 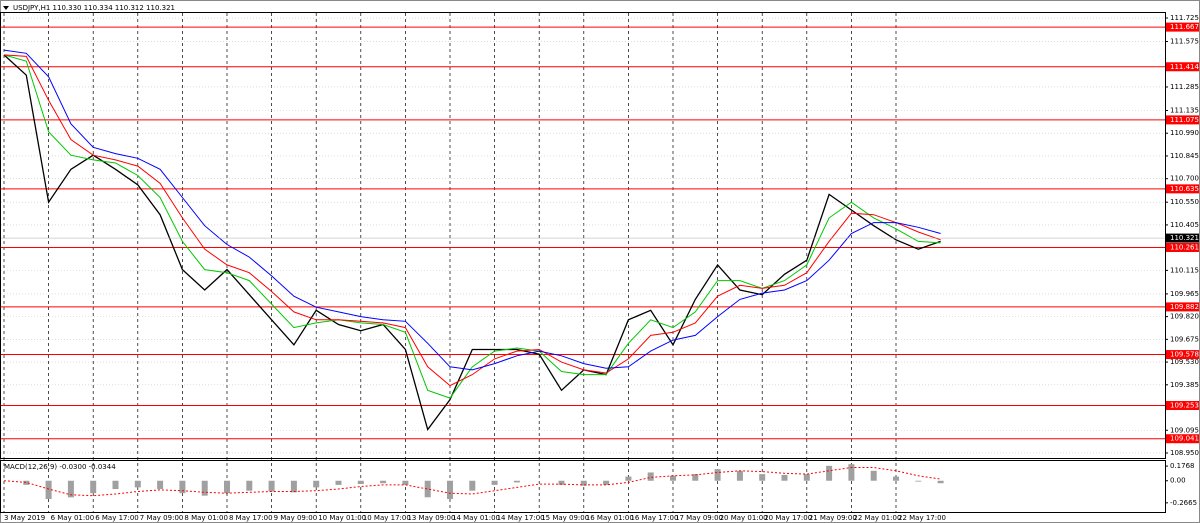 What do you see at coordinates (521, 518) in the screenshot?
I see `x-tick-label: 14 May 17:00` at bounding box center [521, 518].